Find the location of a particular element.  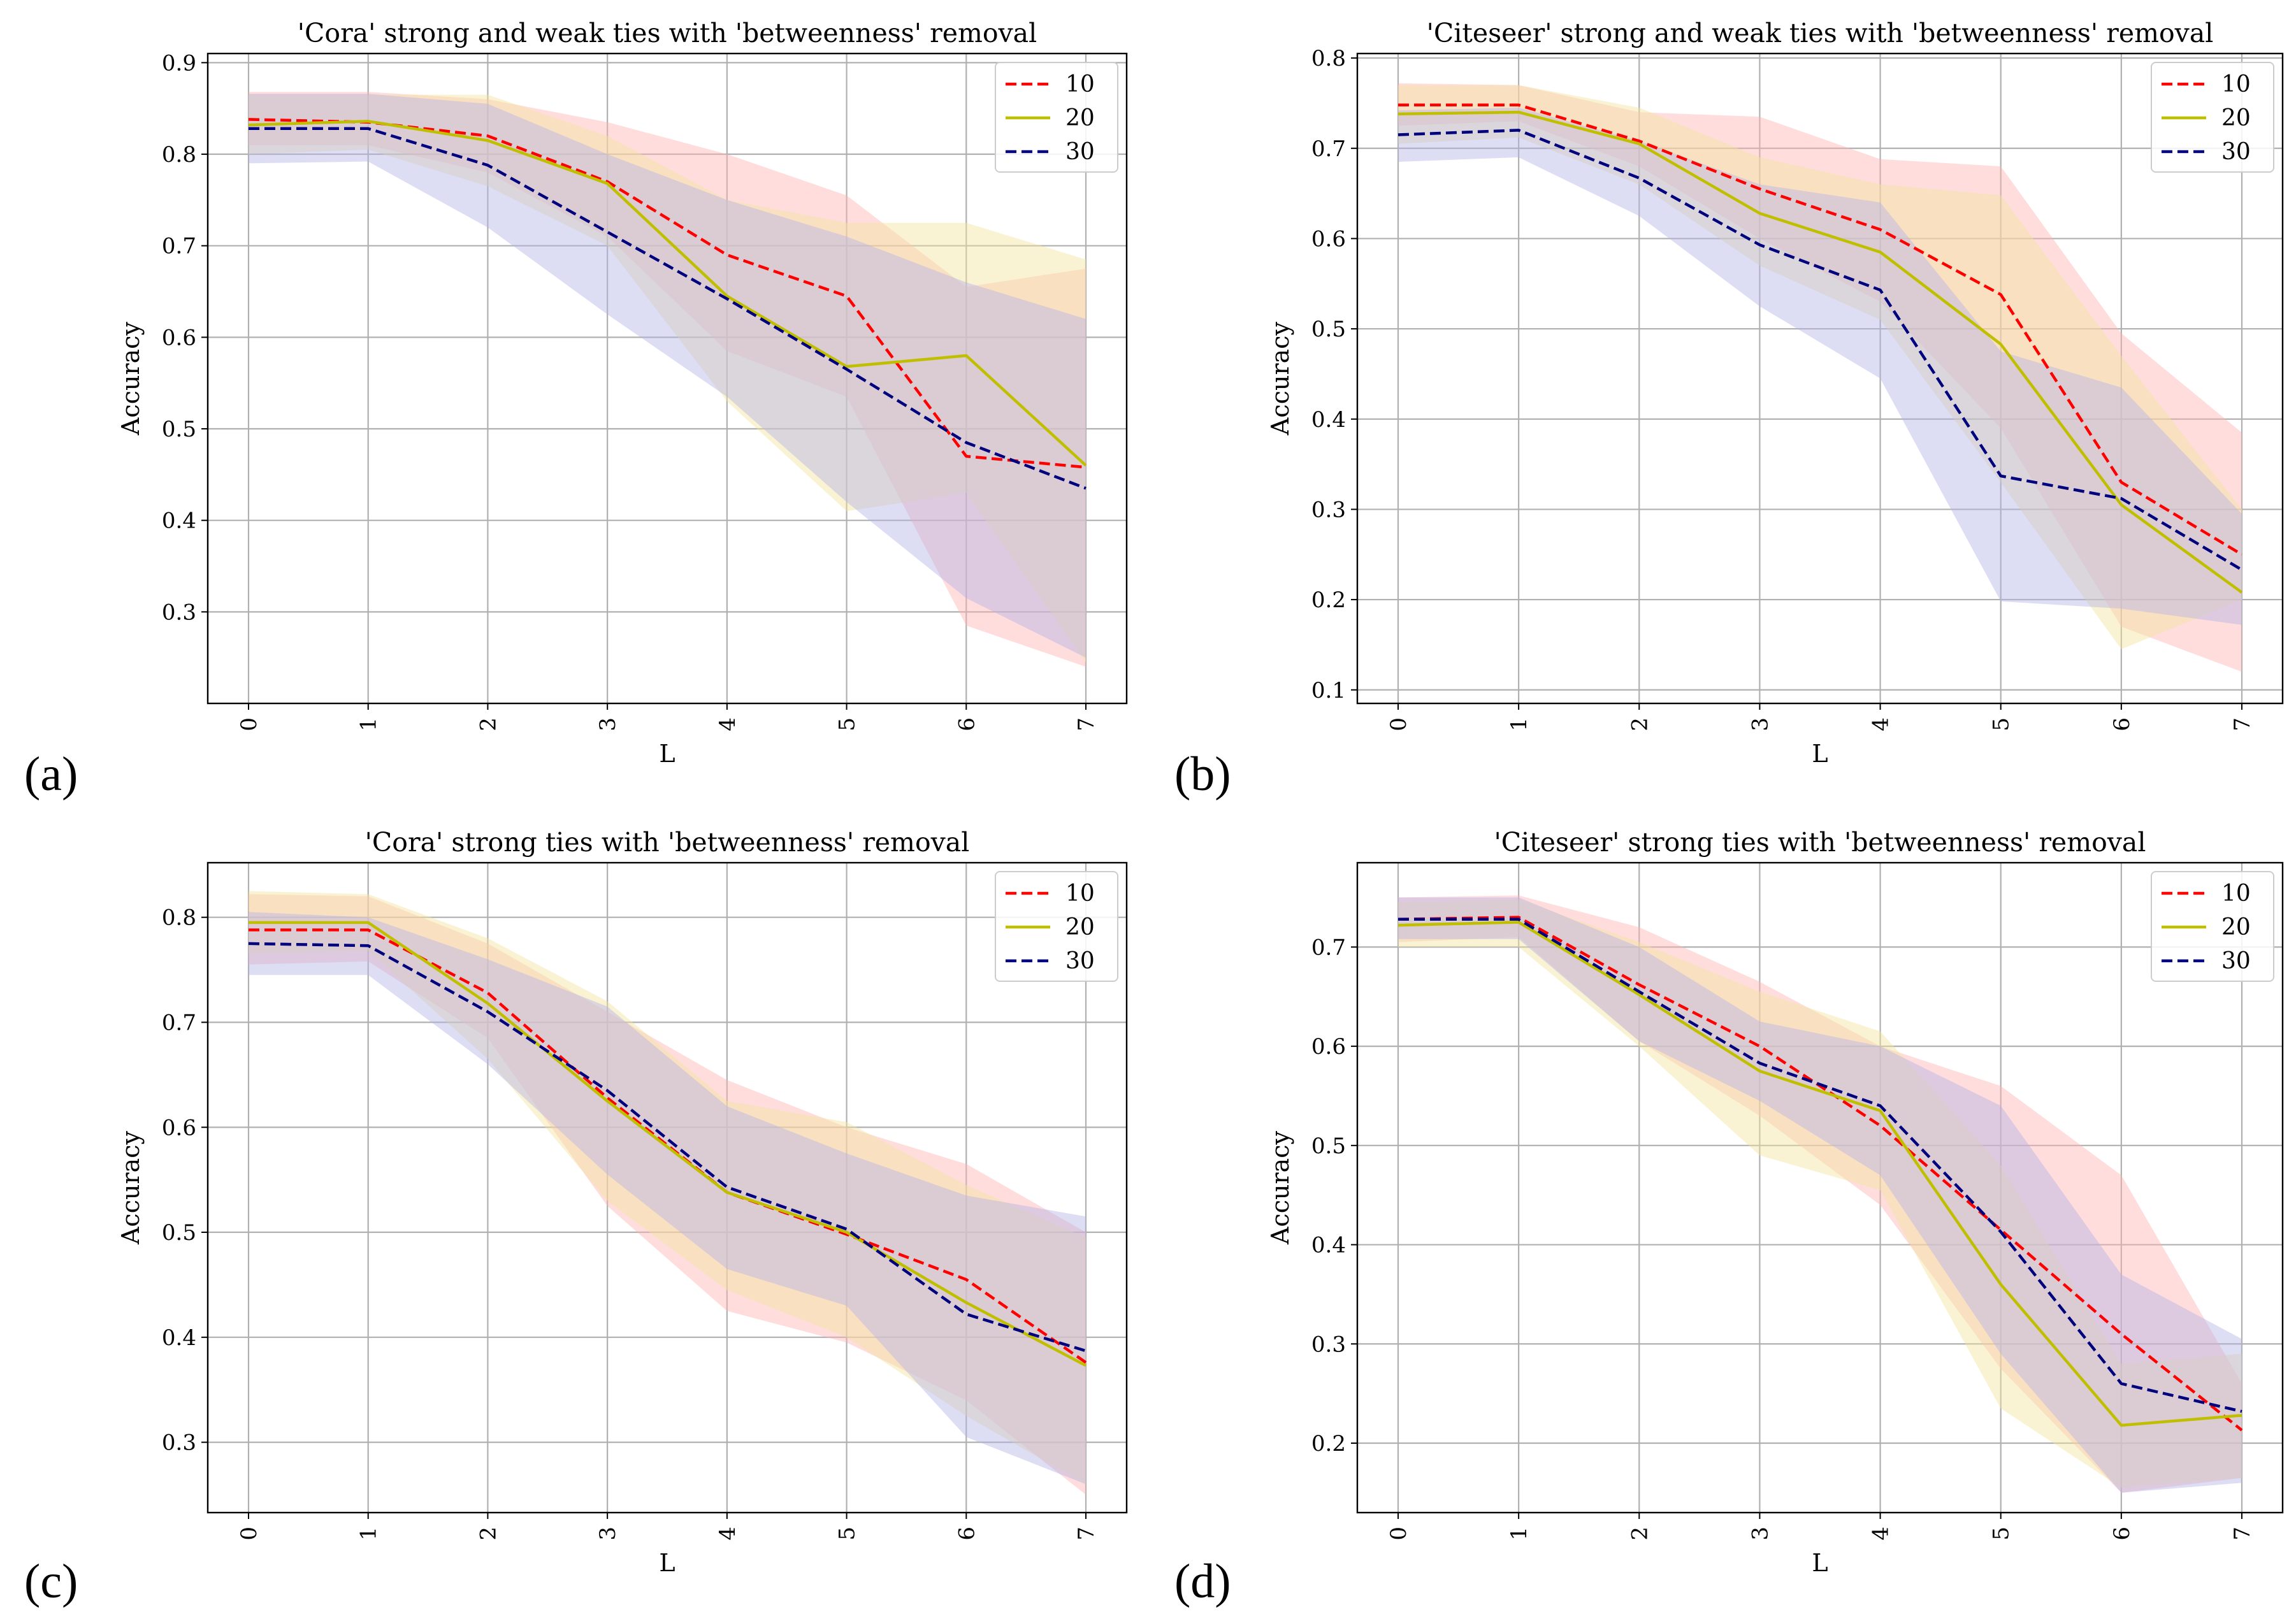

panel-label-d: (d) is located at coordinates (1202, 1582).